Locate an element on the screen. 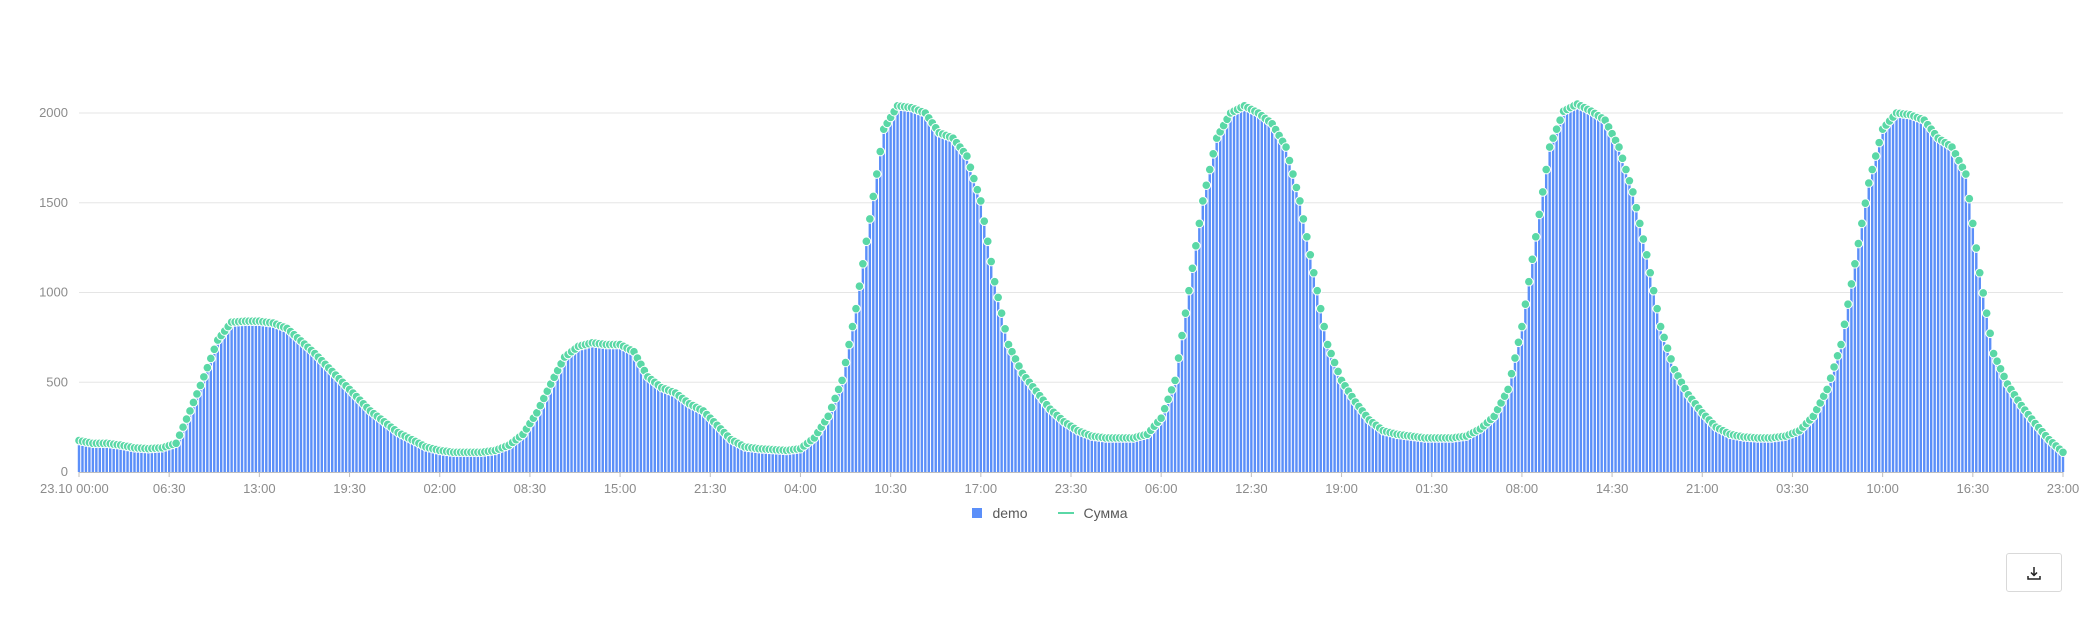 This screenshot has height=626, width=2100. legend-item-demo: demo is located at coordinates (1000, 513).